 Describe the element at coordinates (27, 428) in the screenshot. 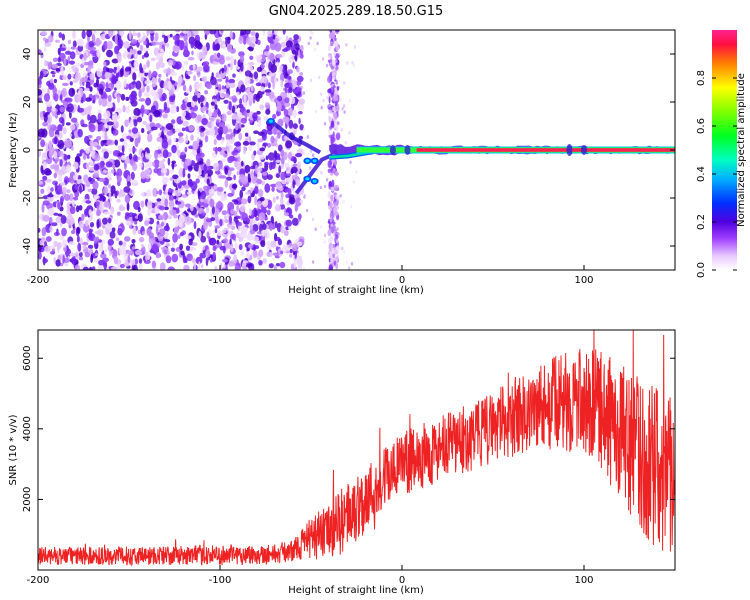

I see `y-tick-label: 4000` at that location.